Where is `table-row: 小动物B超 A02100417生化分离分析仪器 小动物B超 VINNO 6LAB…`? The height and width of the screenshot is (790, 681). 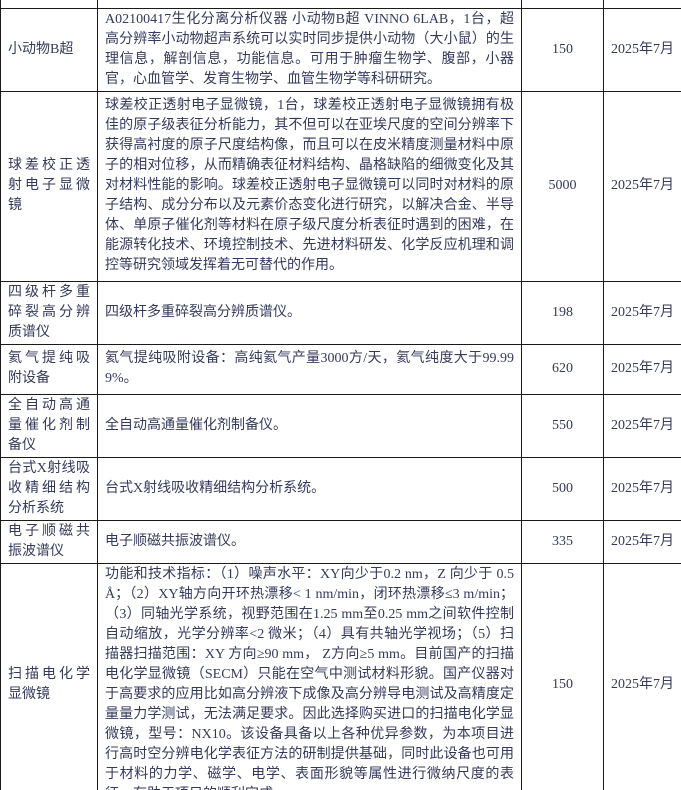 table-row: 小动物B超 A02100417生化分离分析仪器 小动物B超 VINNO 6LAB… is located at coordinates (340, 49).